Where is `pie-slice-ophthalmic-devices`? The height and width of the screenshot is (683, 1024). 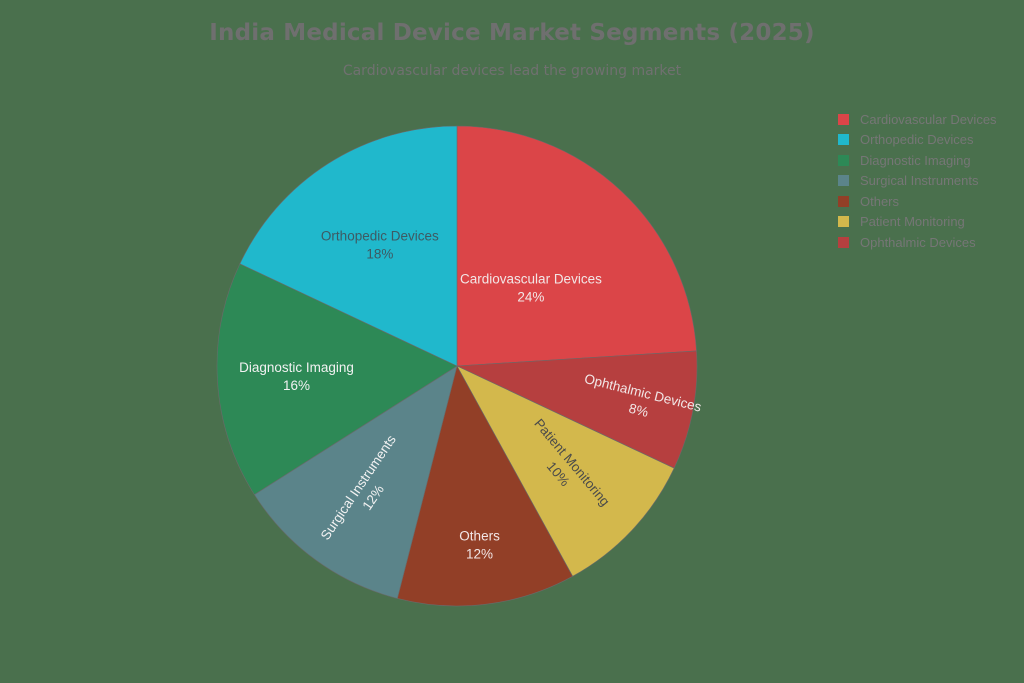
pie-slice-ophthalmic-devices is located at coordinates (577, 409).